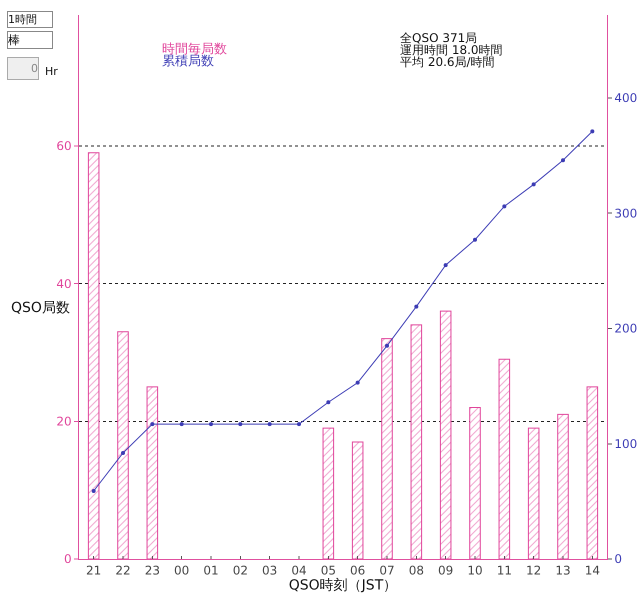 Image resolution: width=640 pixels, height=600 pixels. What do you see at coordinates (416, 570) in the screenshot?
I see `x-tick-label: 08` at bounding box center [416, 570].